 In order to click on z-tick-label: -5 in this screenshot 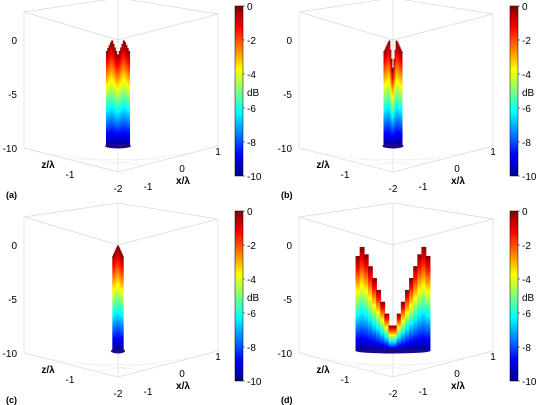, I will do `click(12, 95)`.